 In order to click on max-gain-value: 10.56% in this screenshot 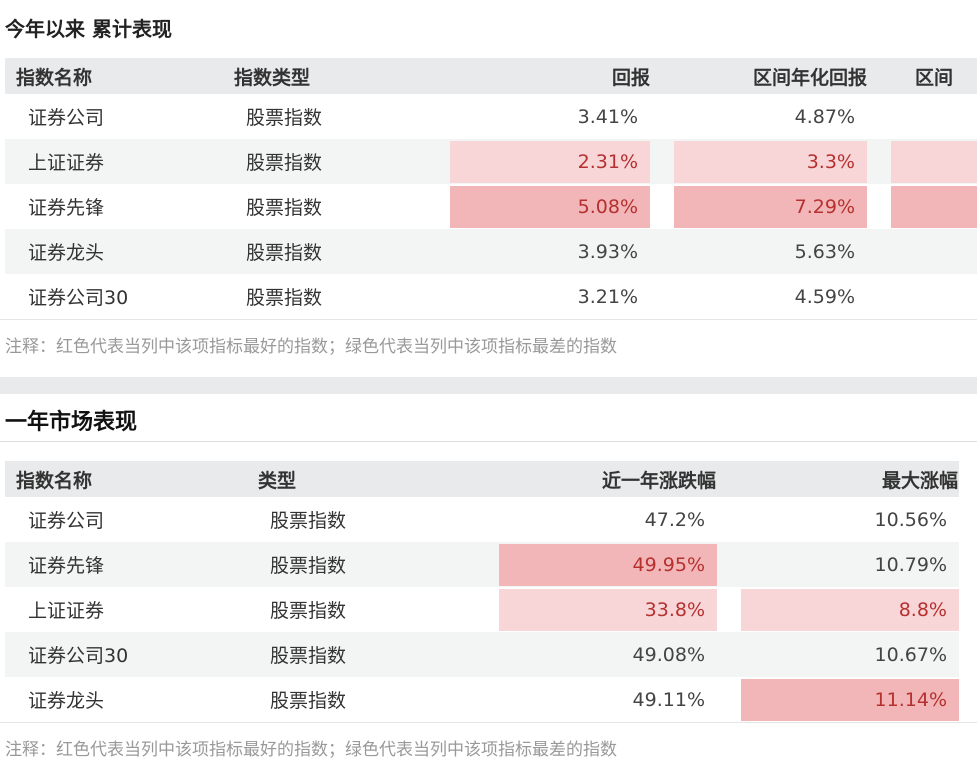, I will do `click(910, 519)`.